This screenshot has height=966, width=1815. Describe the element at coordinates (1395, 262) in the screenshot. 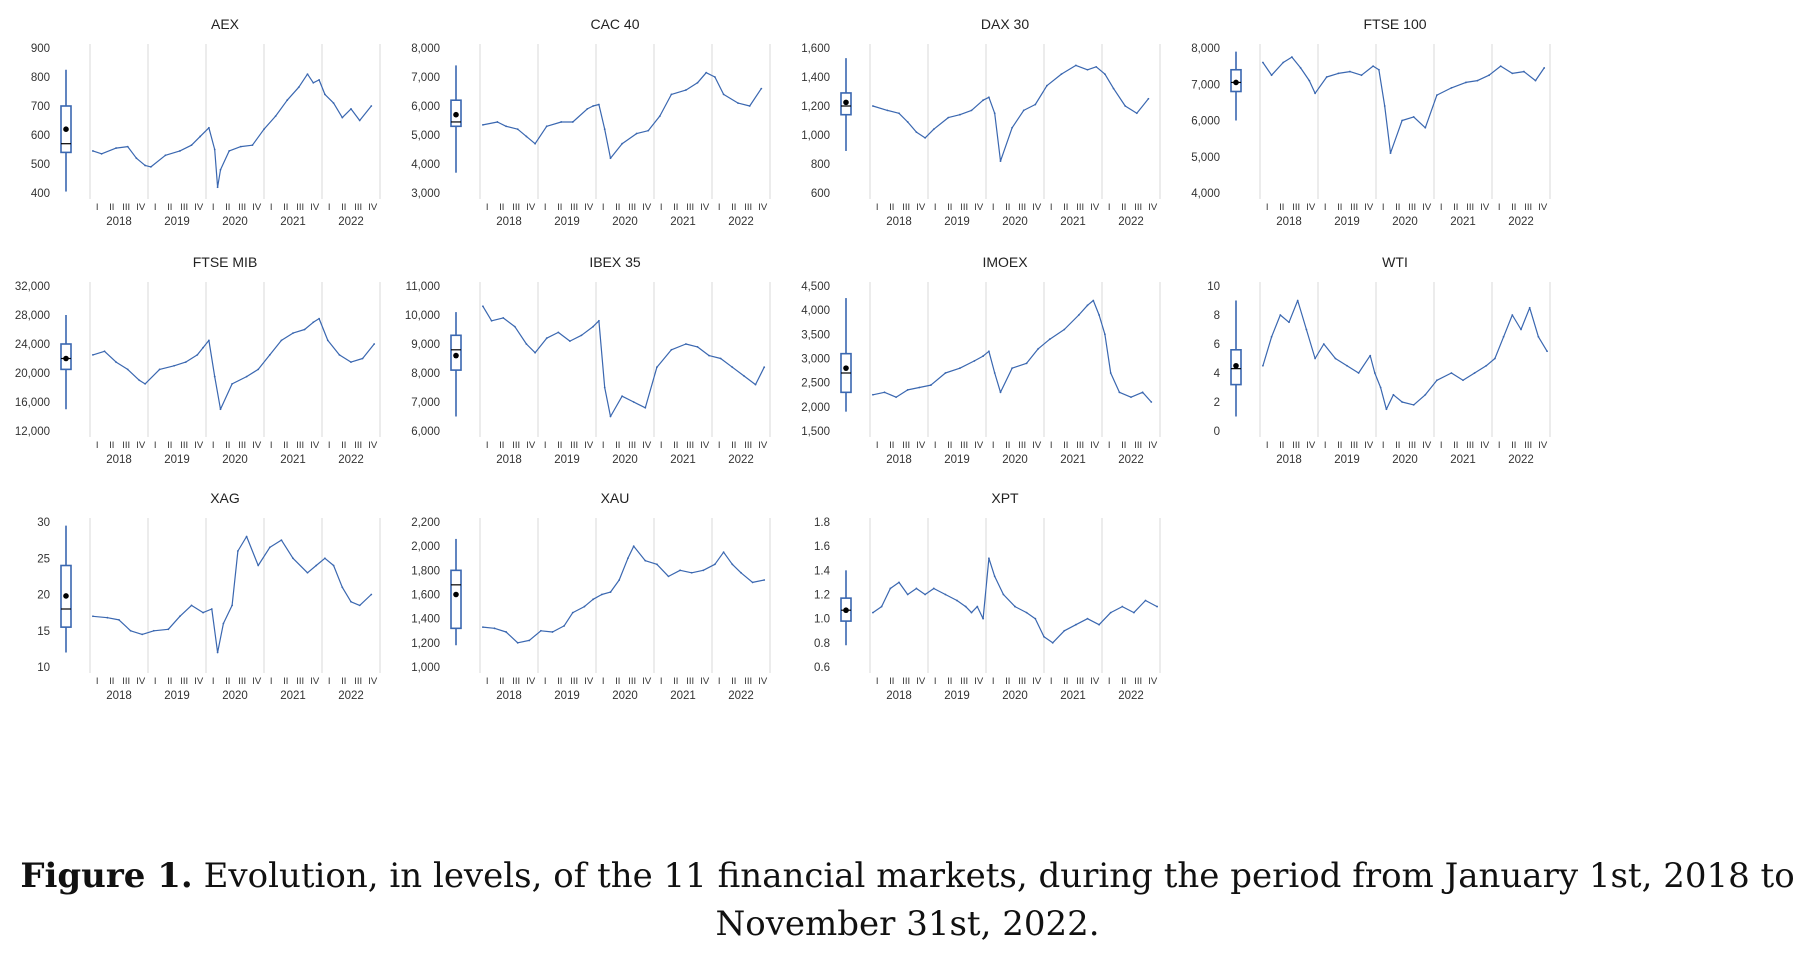

I see `chart-title: WTI` at that location.